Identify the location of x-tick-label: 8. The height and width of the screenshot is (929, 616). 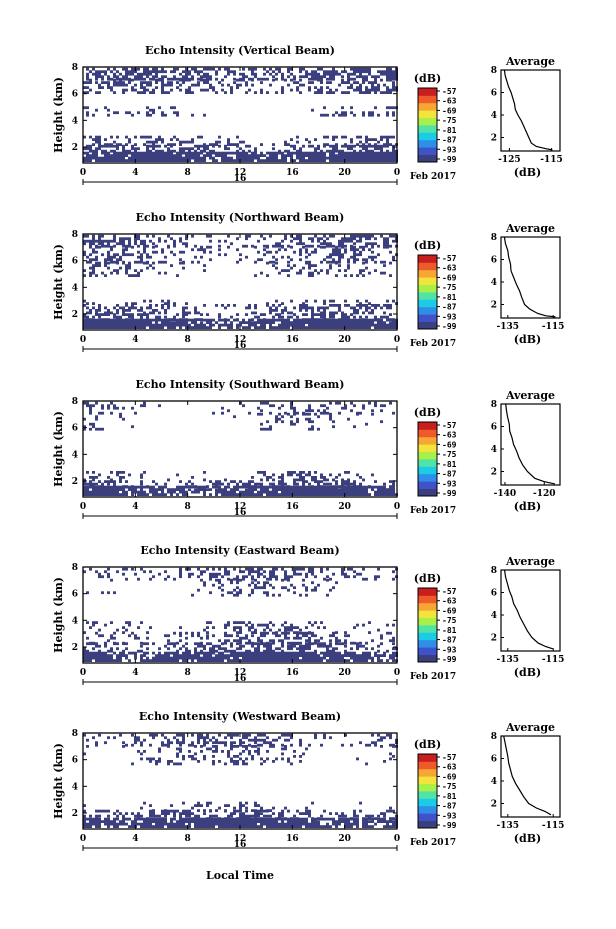
(188, 673).